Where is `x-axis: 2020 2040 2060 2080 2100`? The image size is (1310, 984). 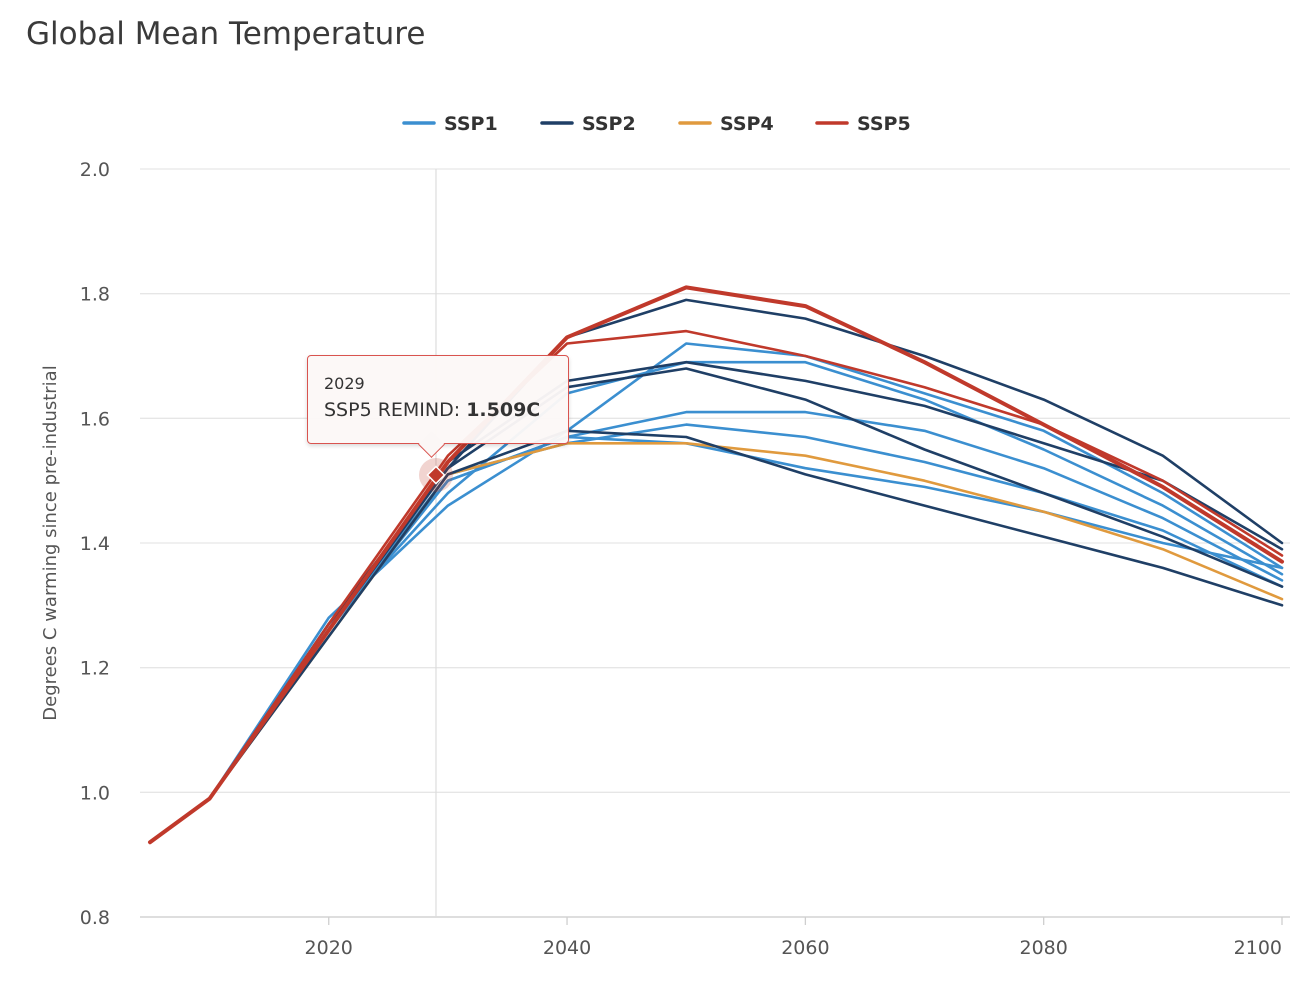 x-axis: 2020 2040 2060 2080 2100 is located at coordinates (794, 938).